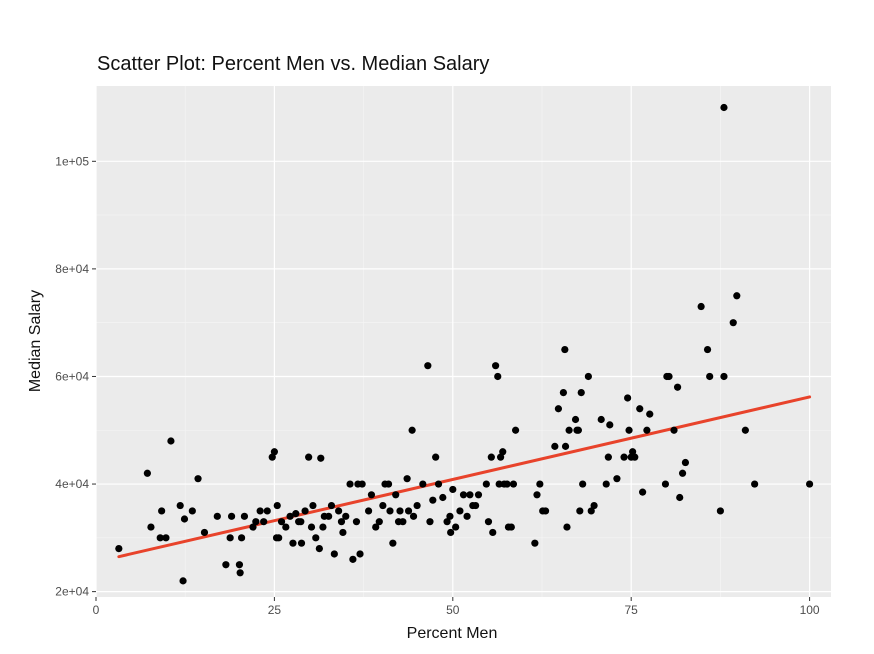 This screenshot has height=654, width=874. What do you see at coordinates (96, 610) in the screenshot?
I see `x-tick-label: 0` at bounding box center [96, 610].